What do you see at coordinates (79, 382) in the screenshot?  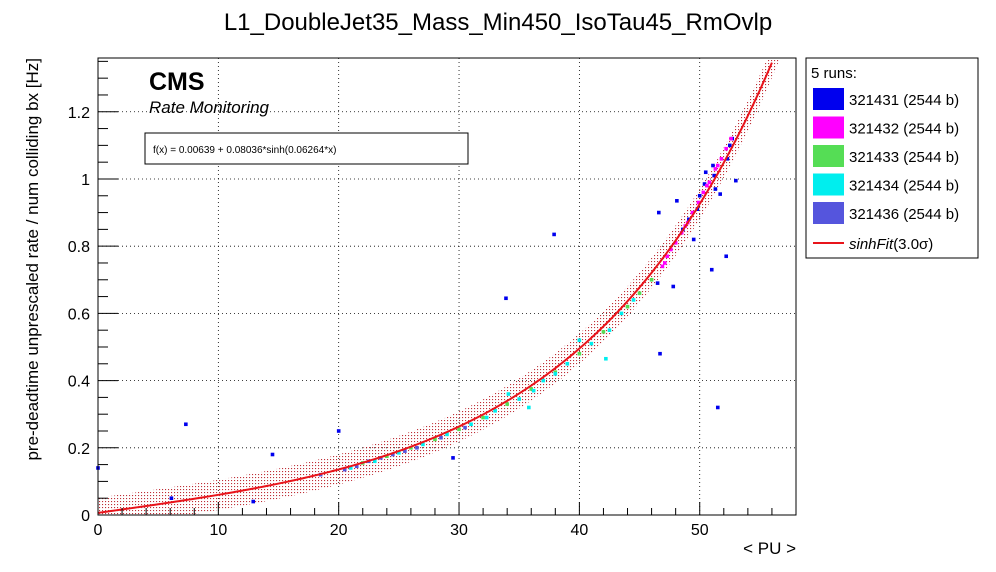 I see `y-tick-label: 0.4` at bounding box center [79, 382].